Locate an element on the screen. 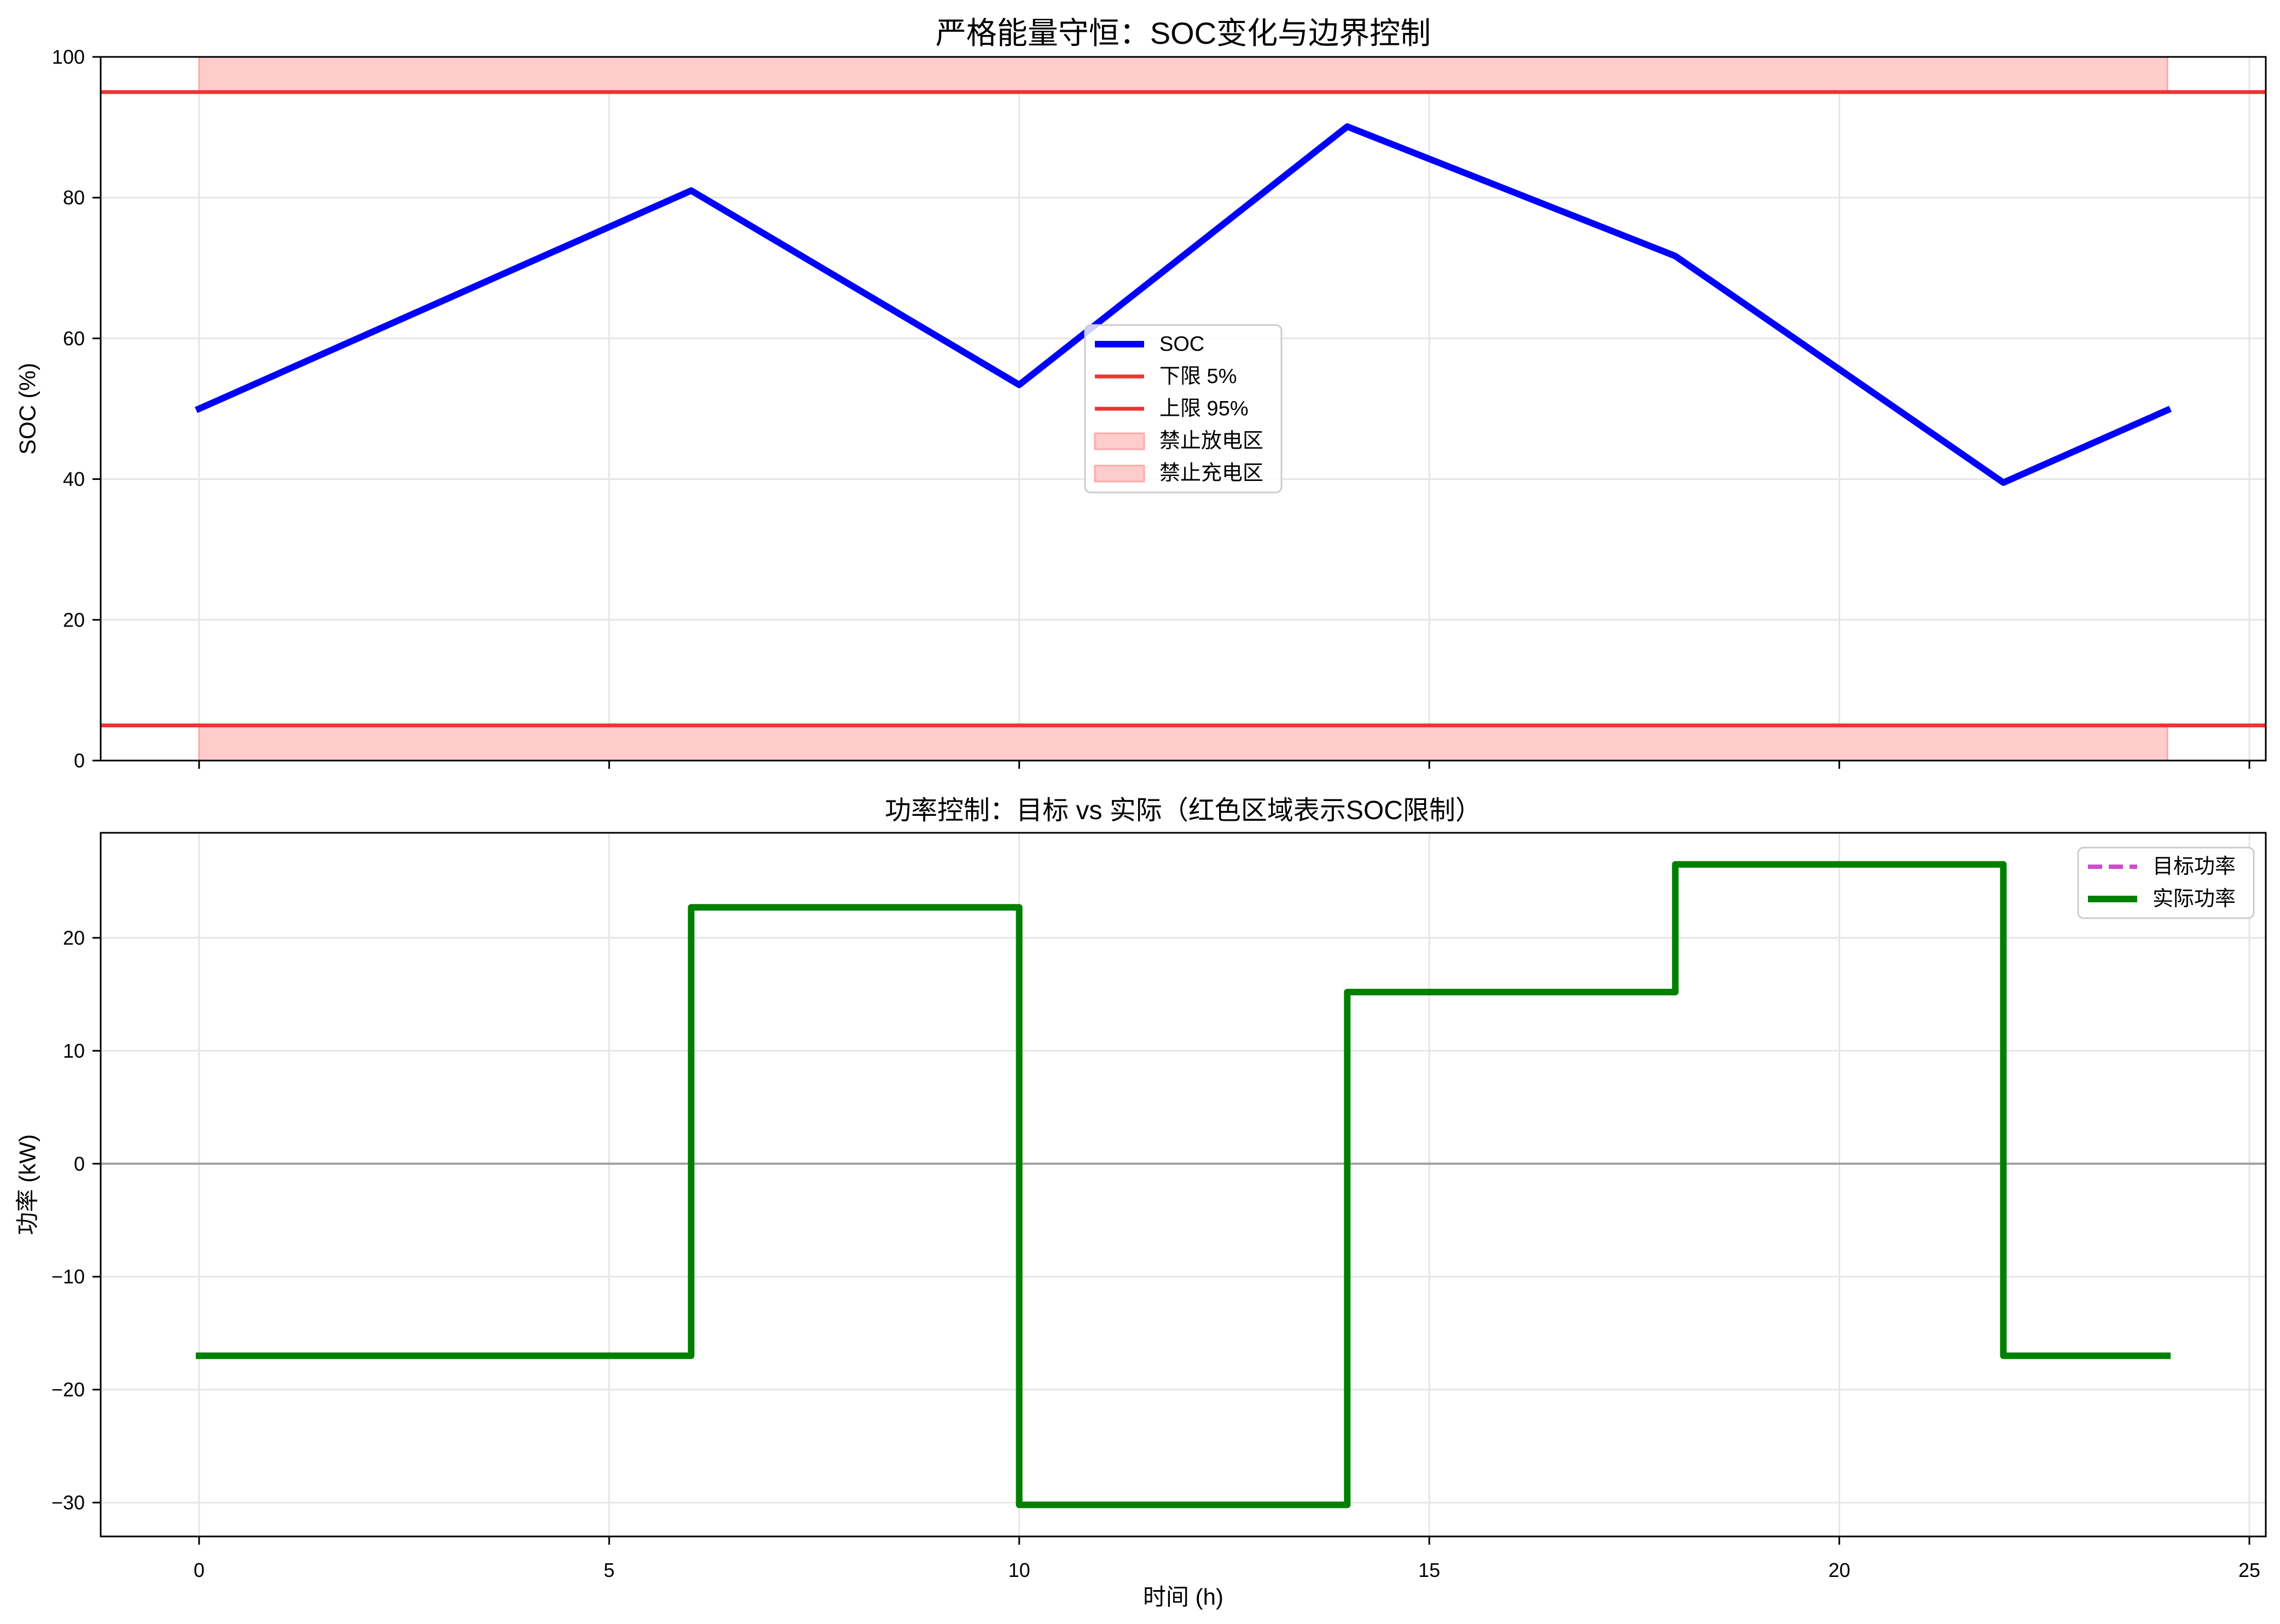 Image resolution: width=2280 pixels, height=1624 pixels. soc-panel-ytick-label: 80 is located at coordinates (74, 198).